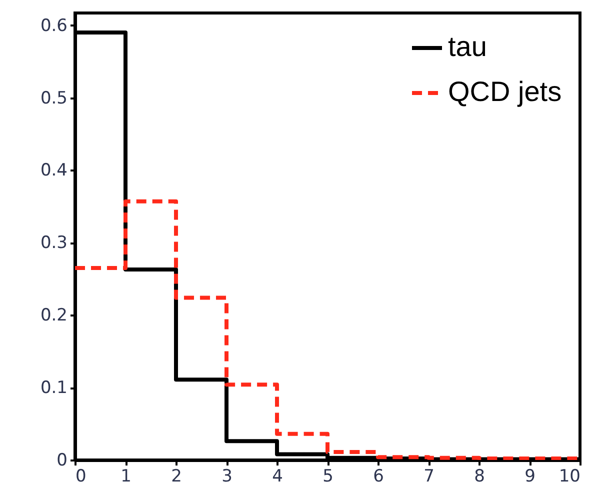 This screenshot has height=488, width=589. What do you see at coordinates (505, 91) in the screenshot?
I see `legend-label: QCD jets` at bounding box center [505, 91].